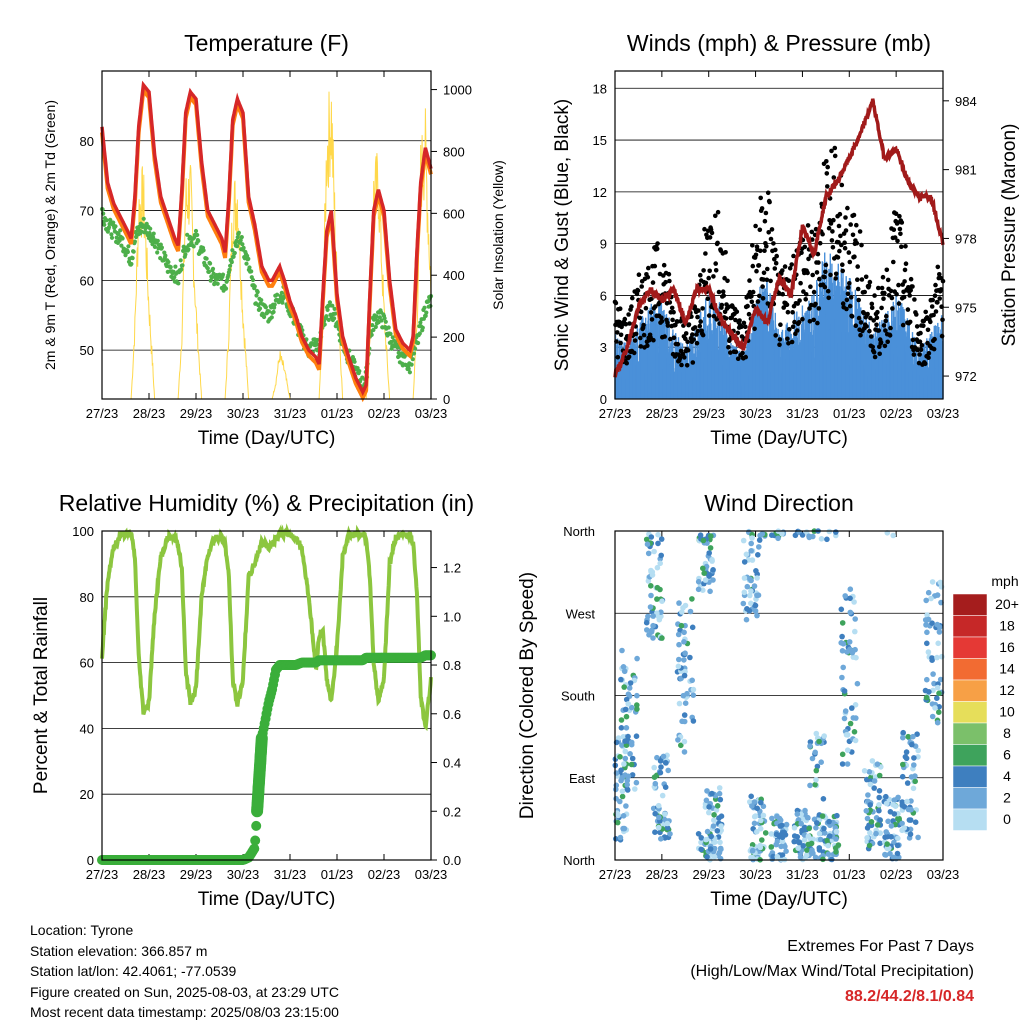 The height and width of the screenshot is (1024, 1024). What do you see at coordinates (119, 950) in the screenshot?
I see `elevation-text: Station elevation: 366.857 m` at bounding box center [119, 950].